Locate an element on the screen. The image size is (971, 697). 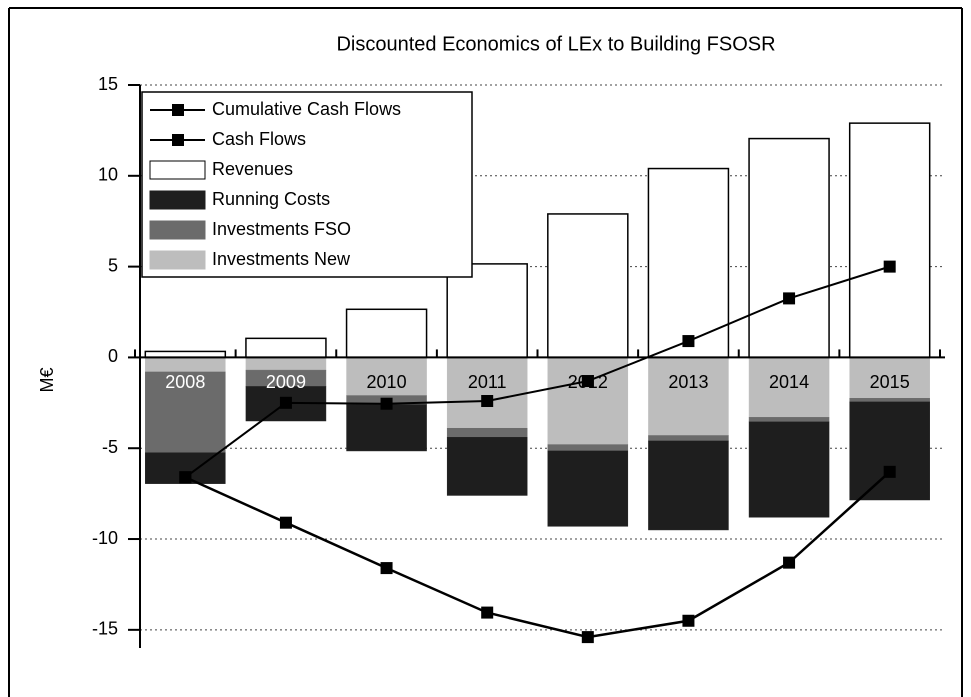
x-tick-label: 2009 is located at coordinates (286, 382).